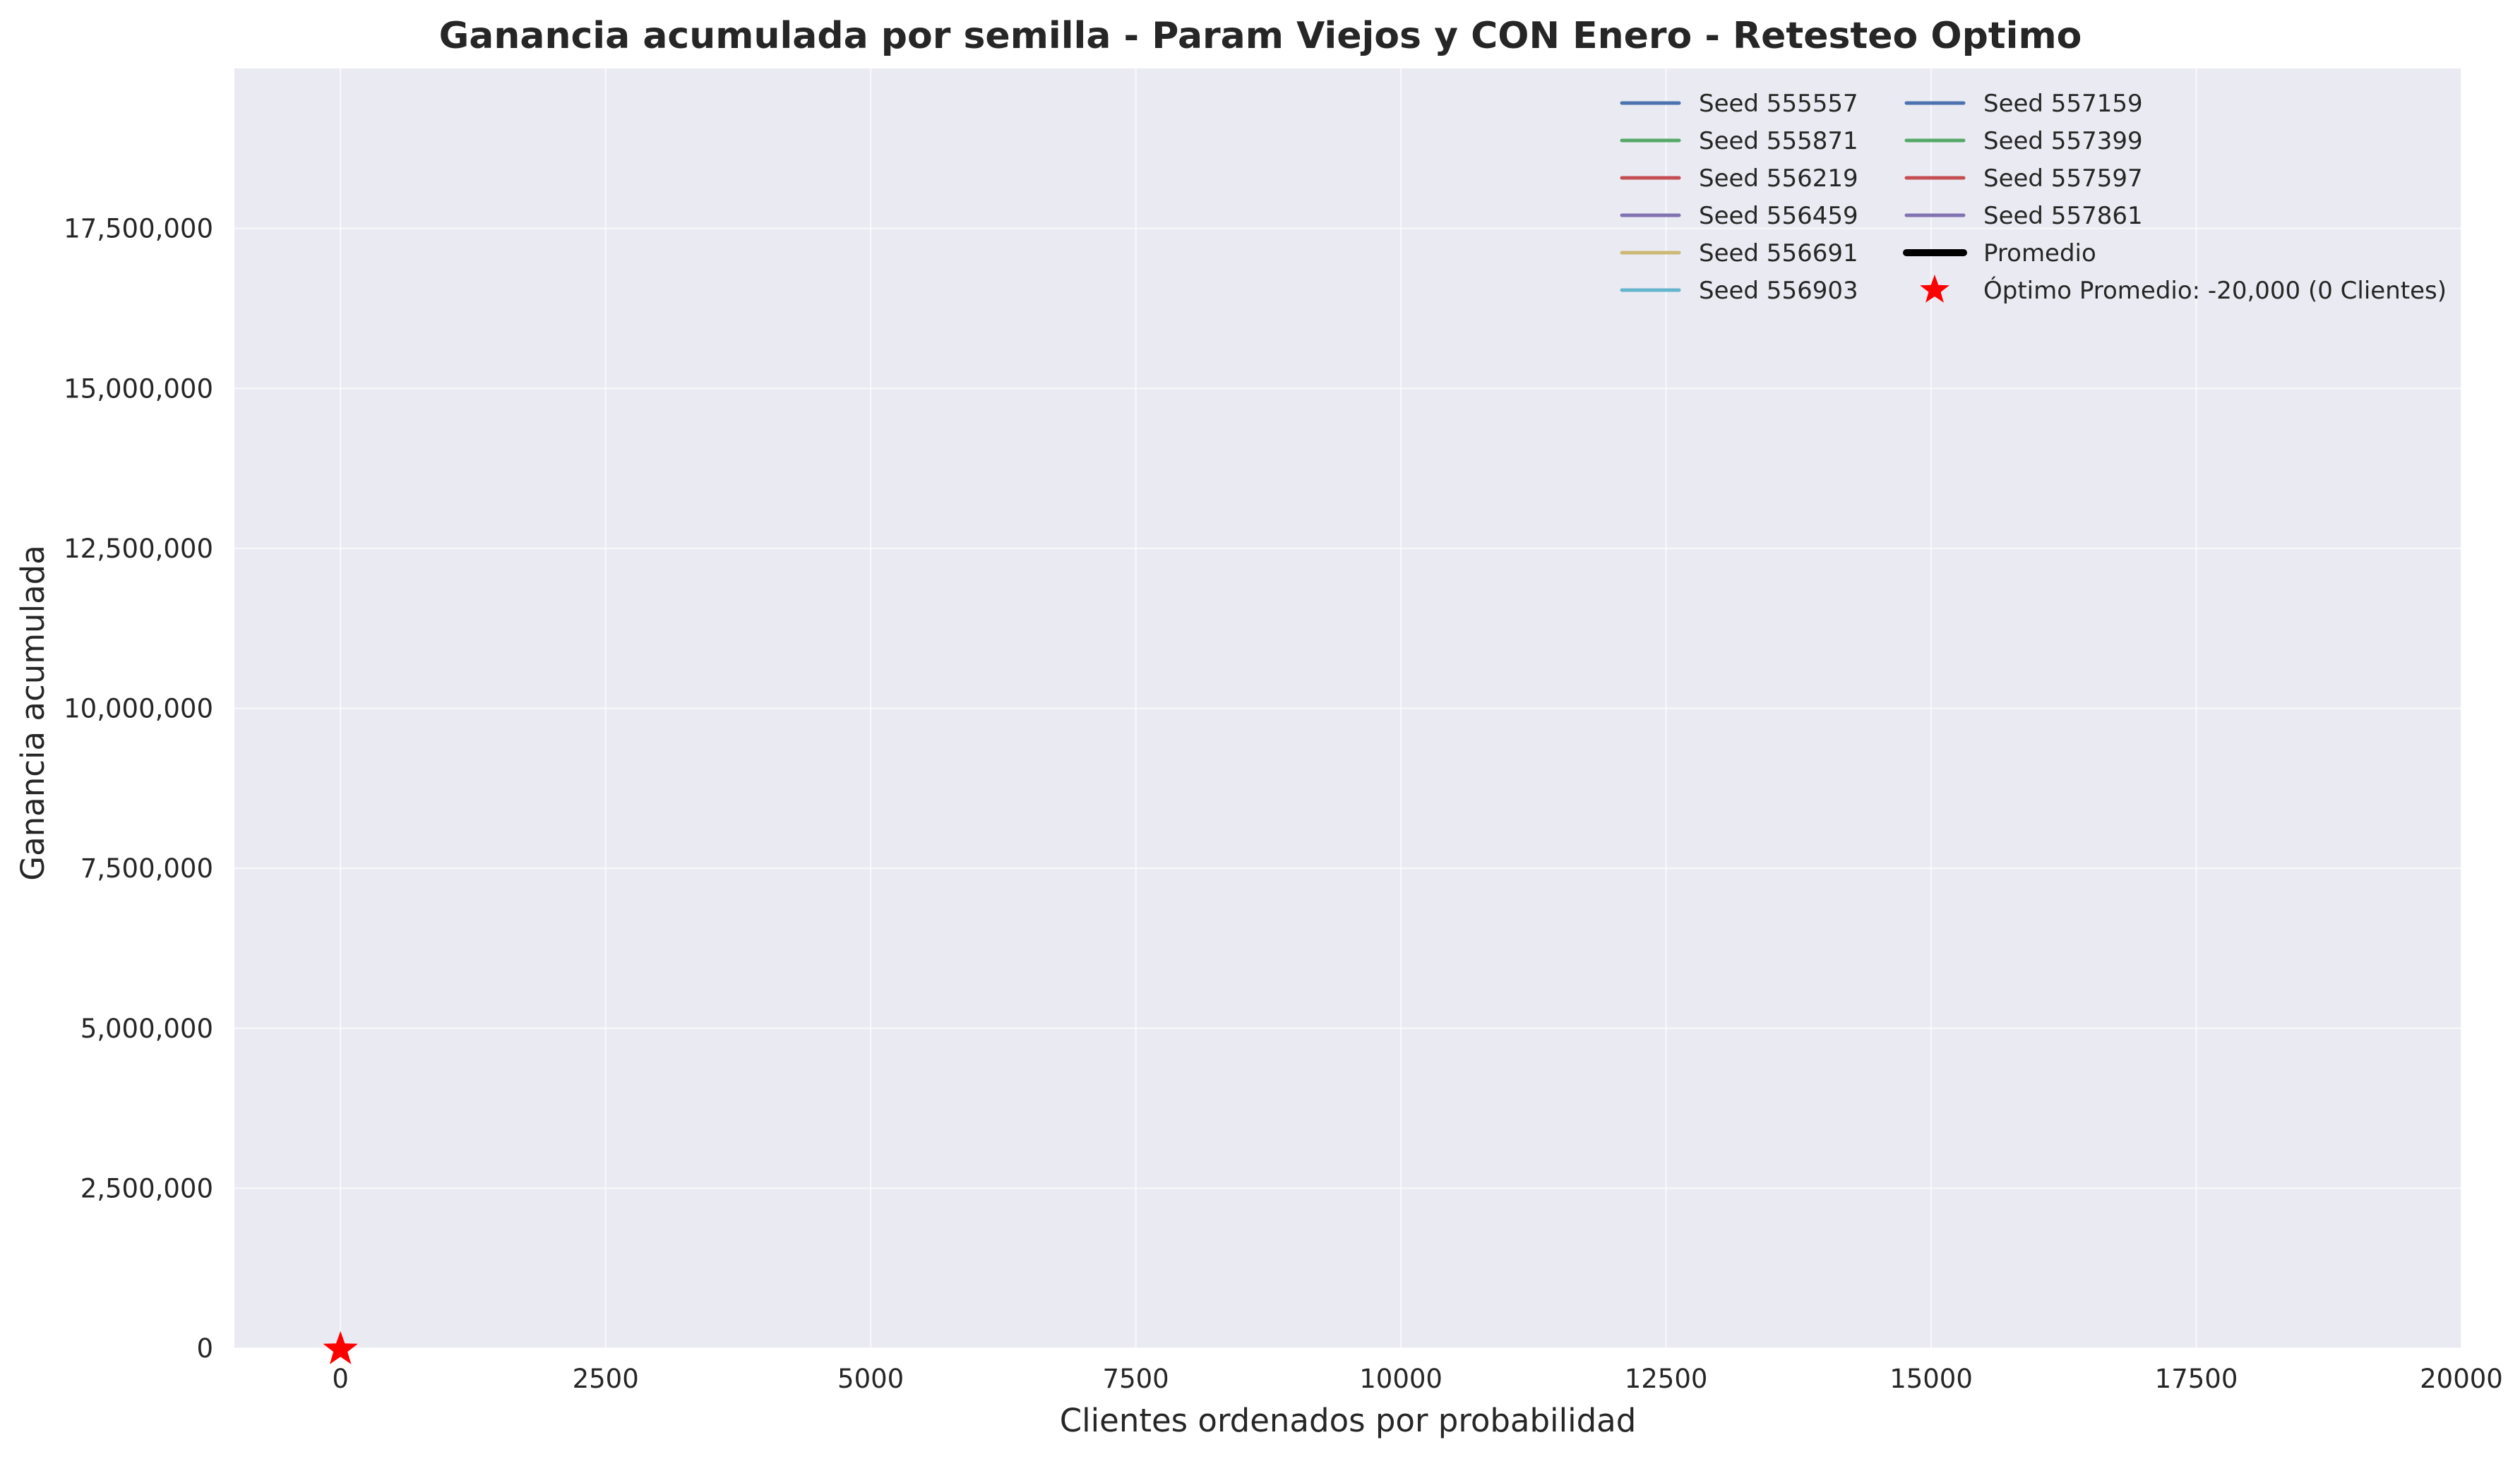 The image size is (2520, 1459). What do you see at coordinates (1779, 254) in the screenshot?
I see `legend-label: Seed 556691` at bounding box center [1779, 254].